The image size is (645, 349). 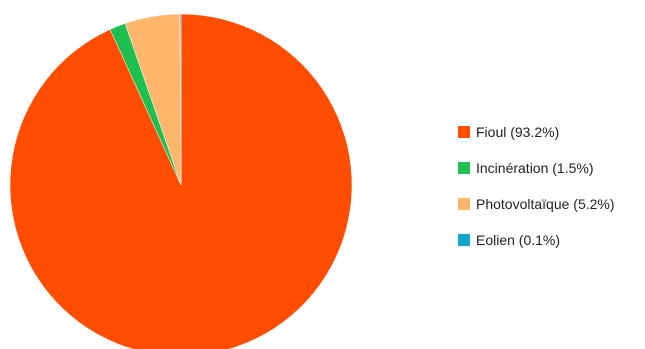 I want to click on legend-item-photovoltaique: Photovoltaïque (5.2%), so click(x=548, y=204).